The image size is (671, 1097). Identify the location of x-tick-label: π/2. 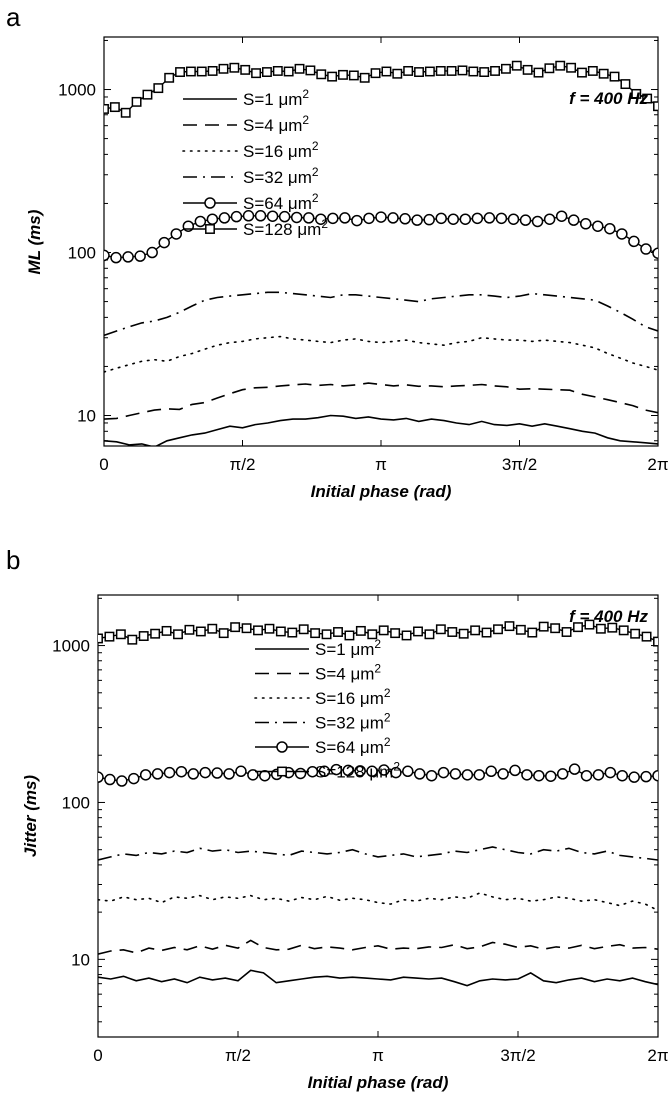
(243, 464).